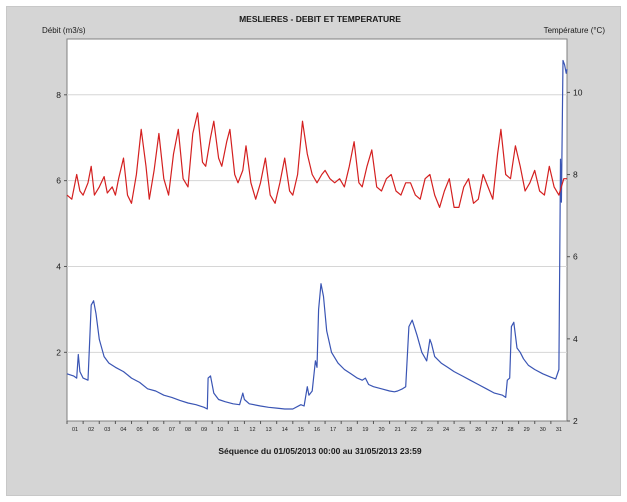 This screenshot has width=627, height=502. Describe the element at coordinates (494, 430) in the screenshot. I see `x-tick-label-26: 27` at that location.